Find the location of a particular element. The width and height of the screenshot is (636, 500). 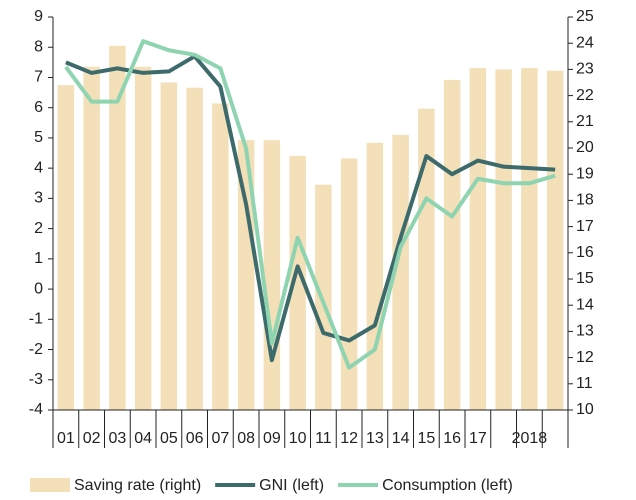

y-tick-label: -1 is located at coordinates (36, 319).